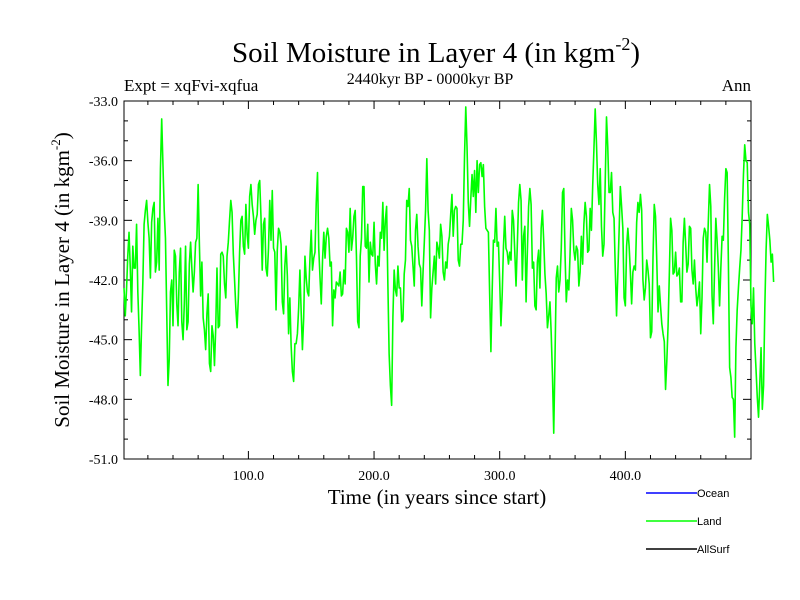 The height and width of the screenshot is (600, 800). What do you see at coordinates (103, 102) in the screenshot?
I see `y-tick-label: -33.0` at bounding box center [103, 102].